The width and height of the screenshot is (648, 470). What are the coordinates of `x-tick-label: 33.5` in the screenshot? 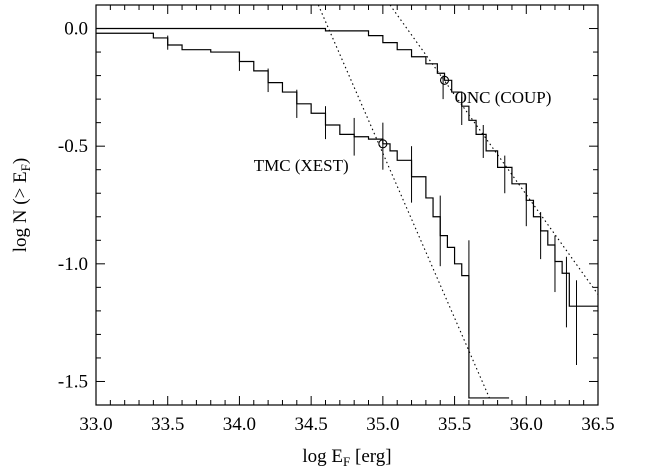 It's located at (167, 424).